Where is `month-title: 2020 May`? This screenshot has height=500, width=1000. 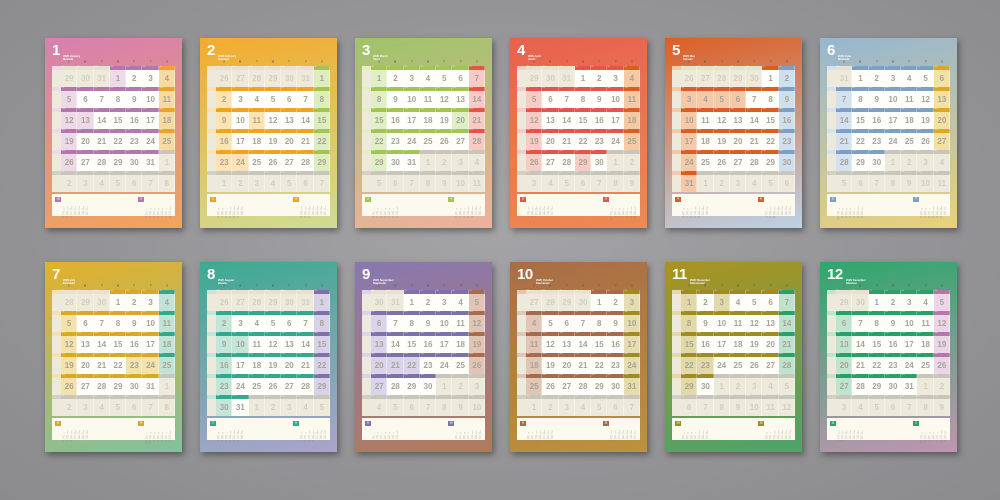 month-title: 2020 May is located at coordinates (688, 56).